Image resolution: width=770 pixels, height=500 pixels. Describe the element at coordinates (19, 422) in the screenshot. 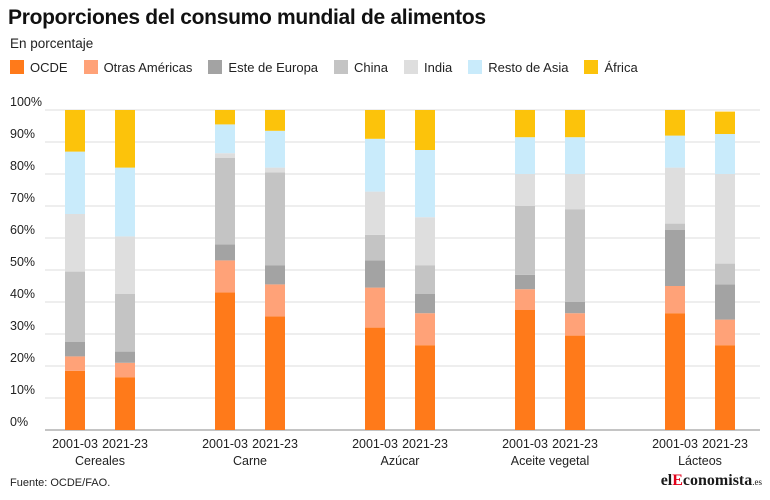

I see `y-tick-label: 0%` at that location.